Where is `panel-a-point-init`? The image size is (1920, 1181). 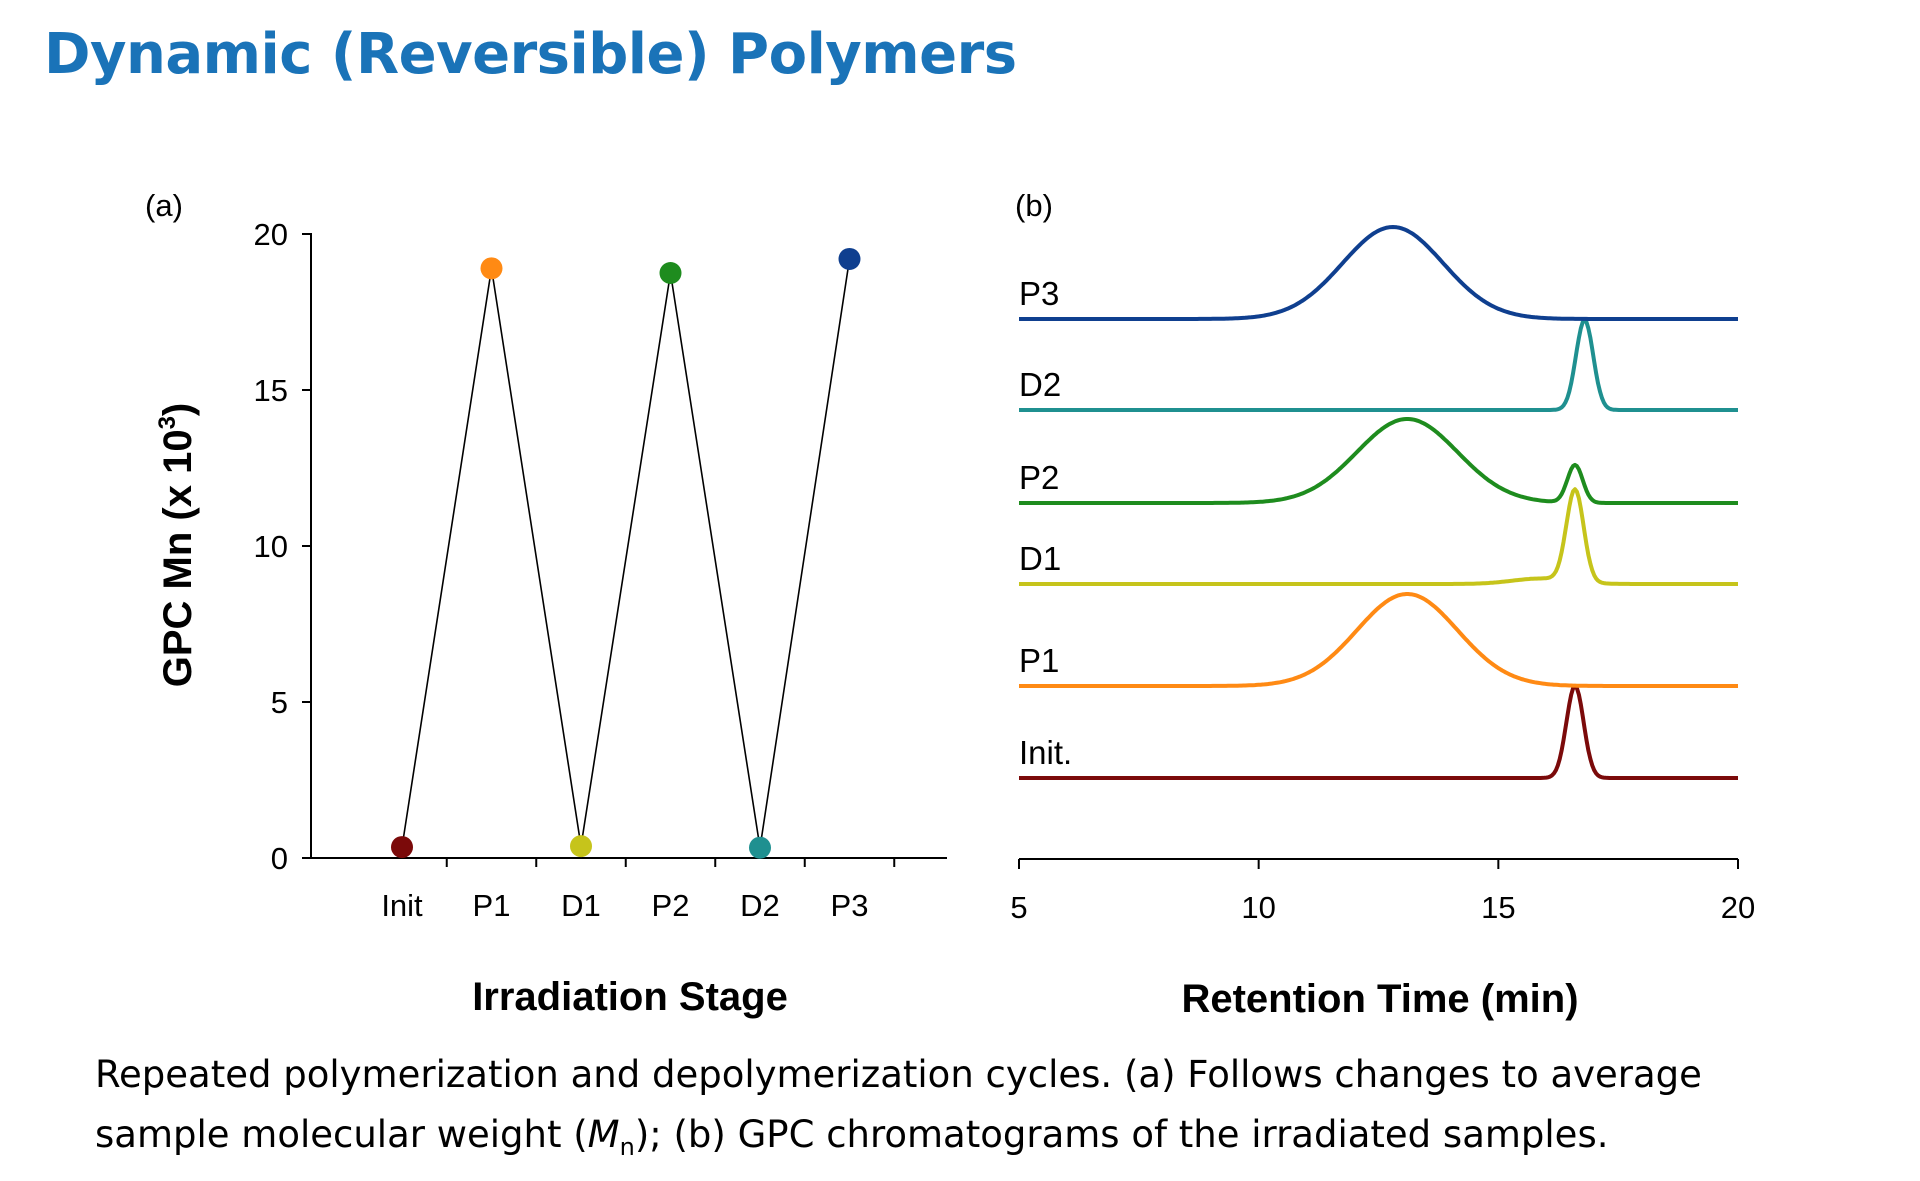
panel-a-point-init is located at coordinates (402, 847).